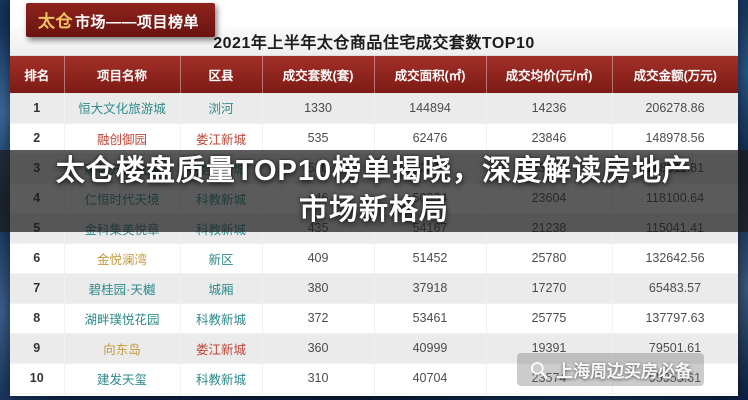  What do you see at coordinates (549, 258) in the screenshot?
I see `cell-price: 25780` at bounding box center [549, 258].